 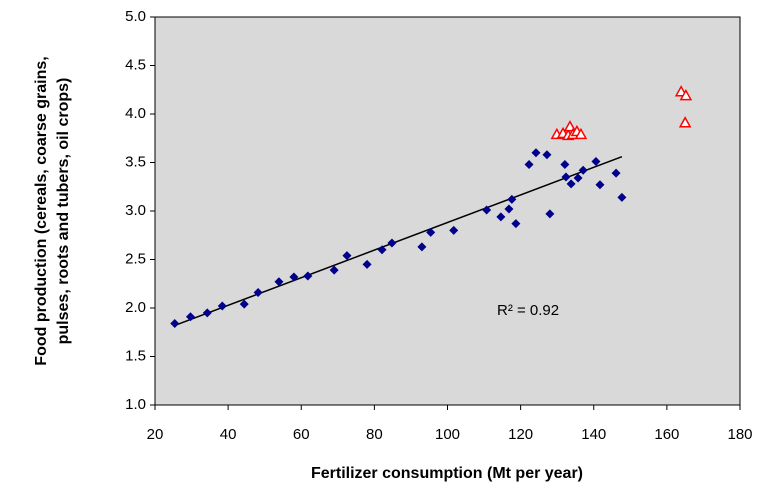 What do you see at coordinates (593, 434) in the screenshot?
I see `x-tick-label: 140` at bounding box center [593, 434].